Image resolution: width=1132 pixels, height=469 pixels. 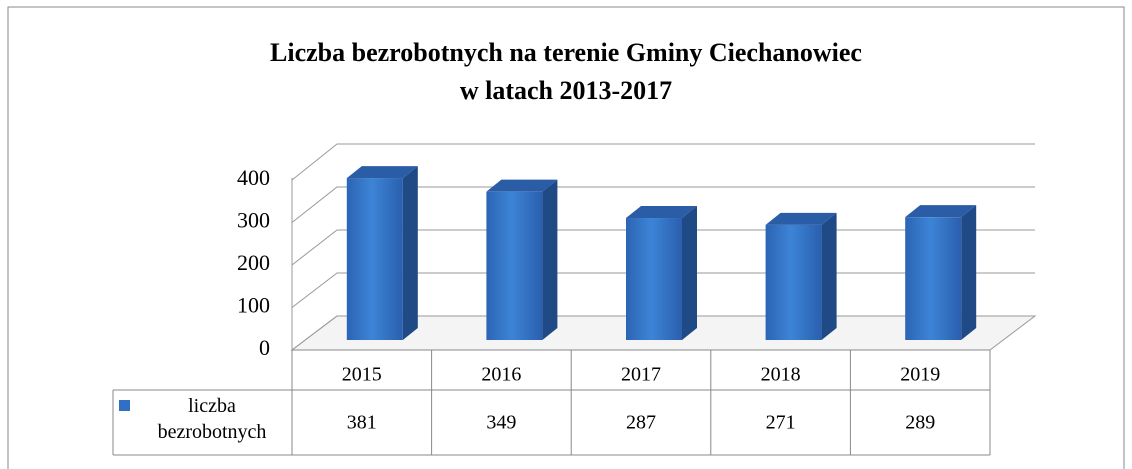 I want to click on x-tick-label: 2018, so click(x=781, y=375).